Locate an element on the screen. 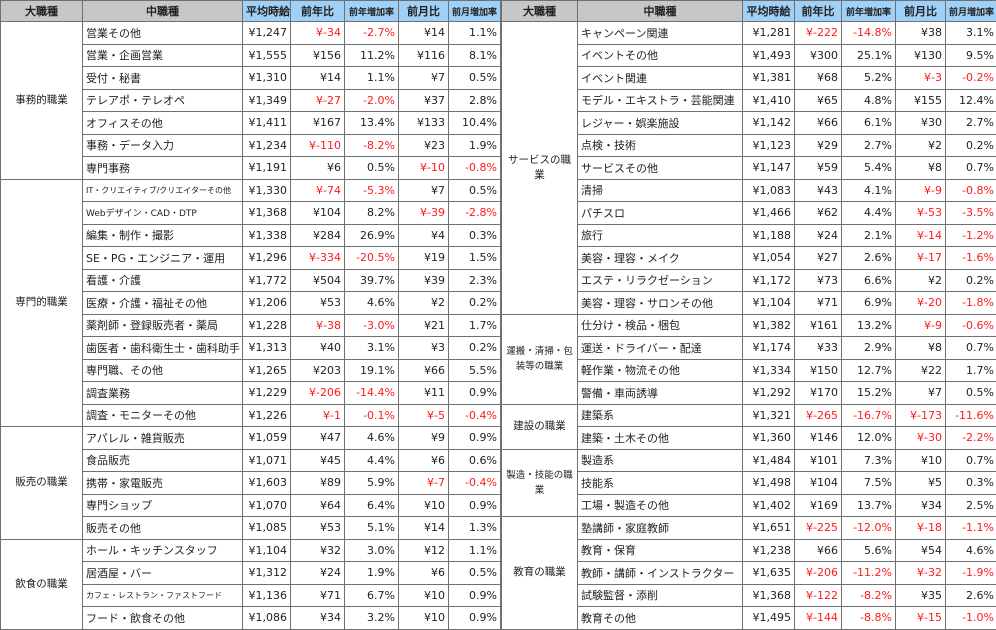 This screenshot has width=996, height=630. yoy-diff-cell: ¥284 is located at coordinates (318, 235).